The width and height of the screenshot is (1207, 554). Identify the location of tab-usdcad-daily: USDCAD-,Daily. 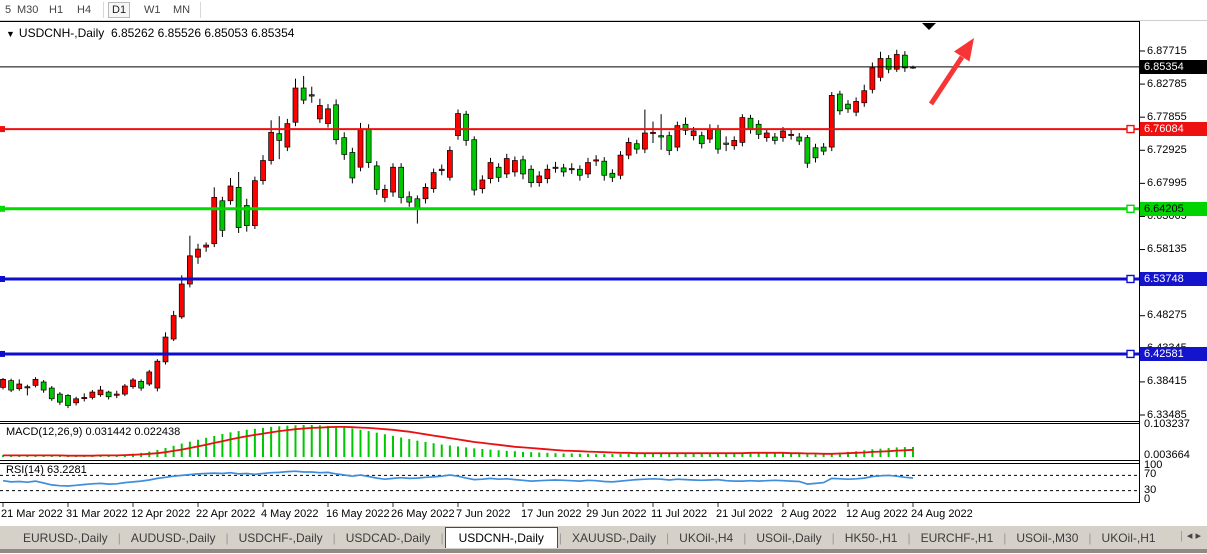
(388, 537).